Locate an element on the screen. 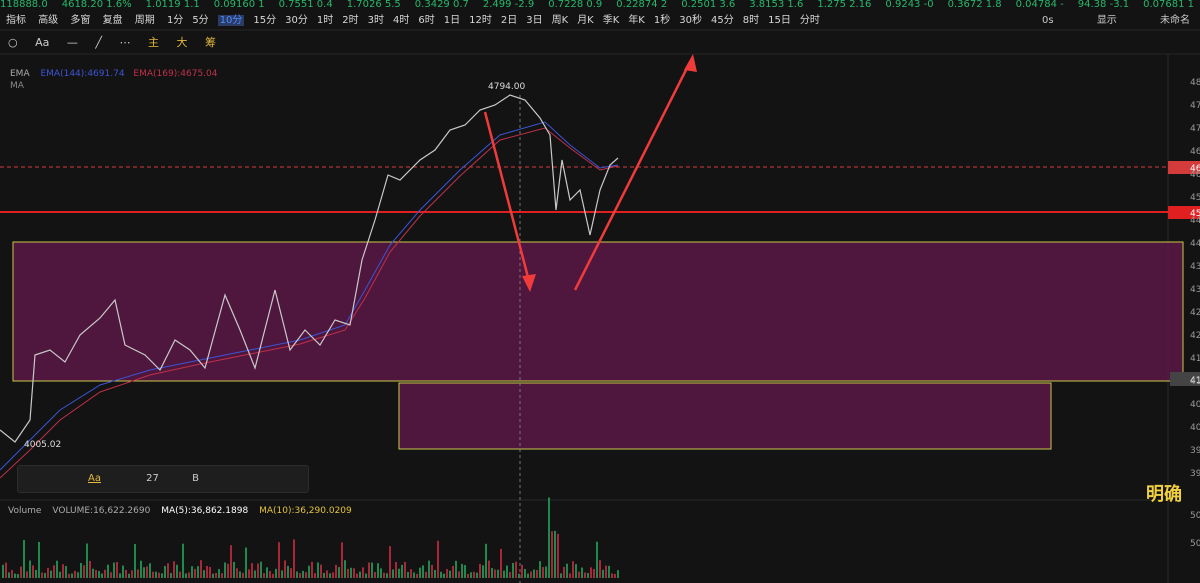 This screenshot has width=1200, height=583. axis-label: 48 is located at coordinates (1195, 83).